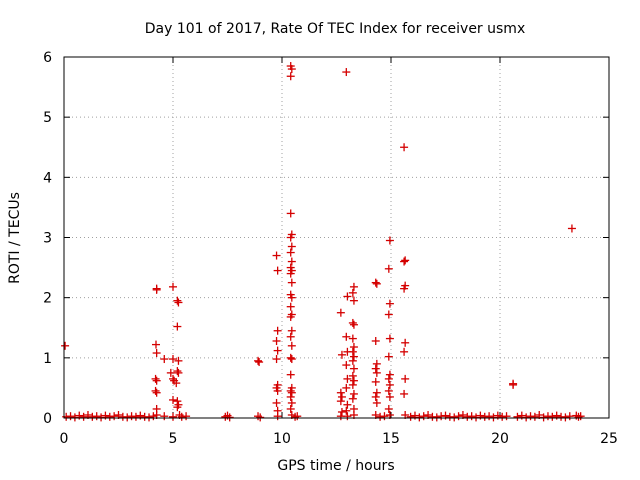  What do you see at coordinates (47, 419) in the screenshot?
I see `y-tick-label: 0` at bounding box center [47, 419].